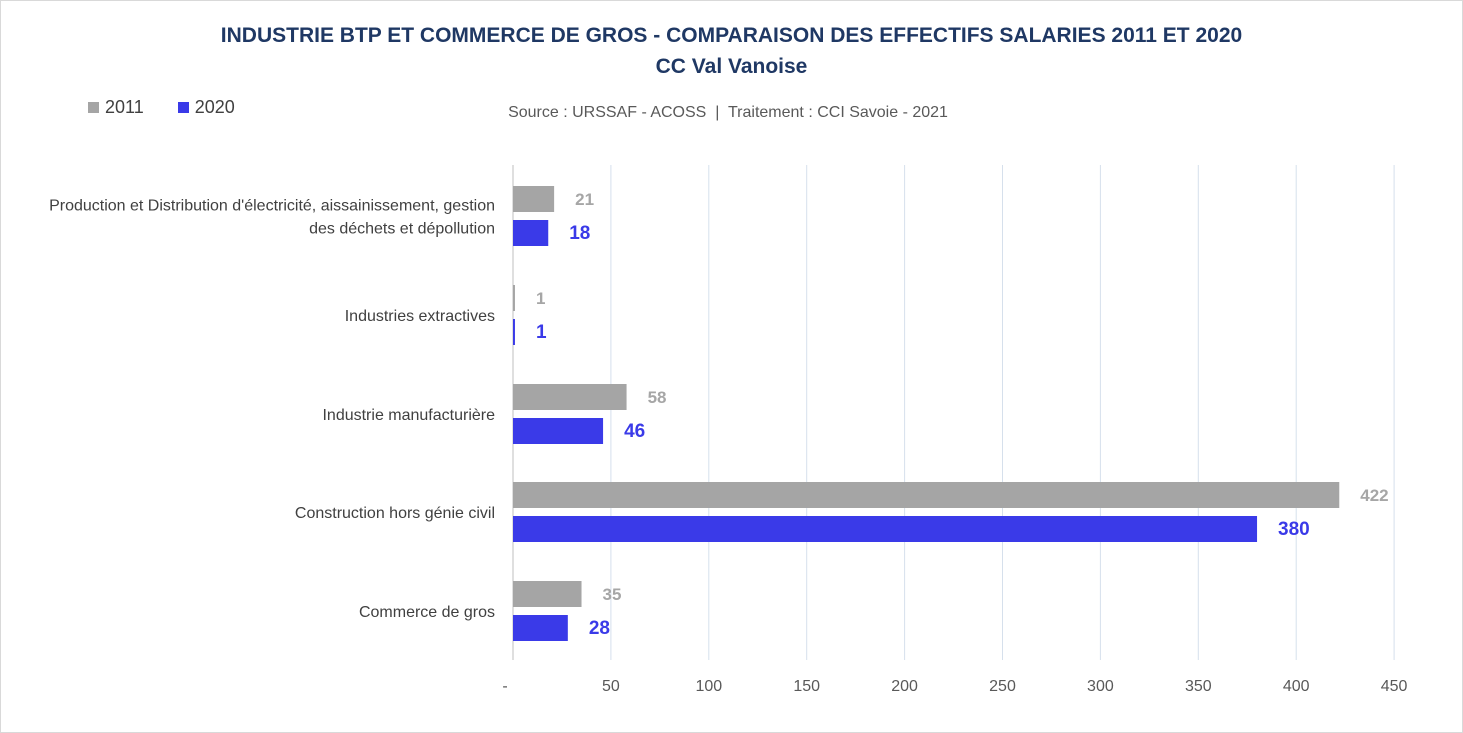 The height and width of the screenshot is (733, 1463). What do you see at coordinates (1374, 495) in the screenshot?
I see `data-label-2011: 422` at bounding box center [1374, 495].